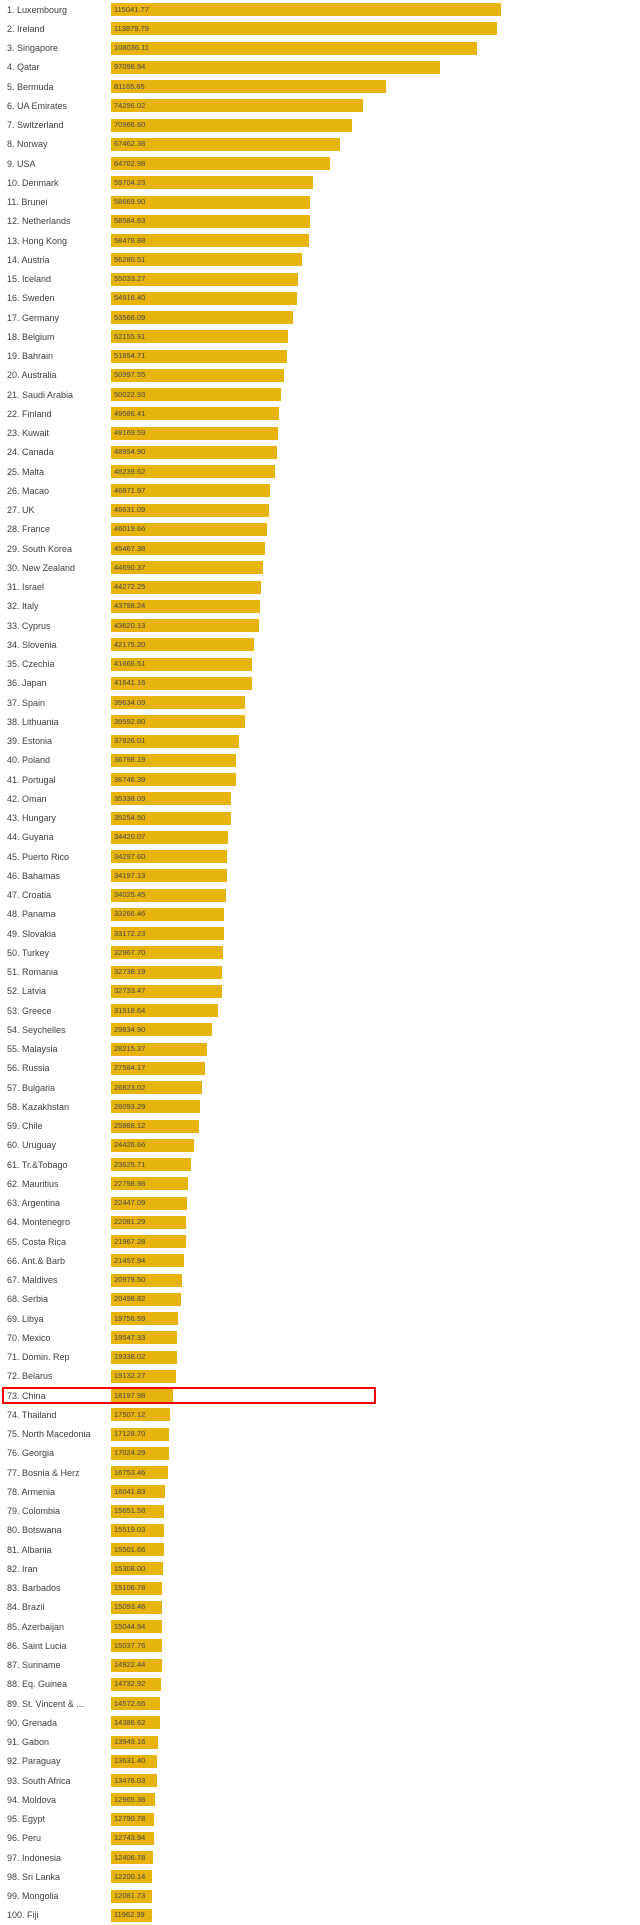 The height and width of the screenshot is (1925, 640). What do you see at coordinates (210, 241) in the screenshot?
I see `value-bar: 58478.88` at bounding box center [210, 241].